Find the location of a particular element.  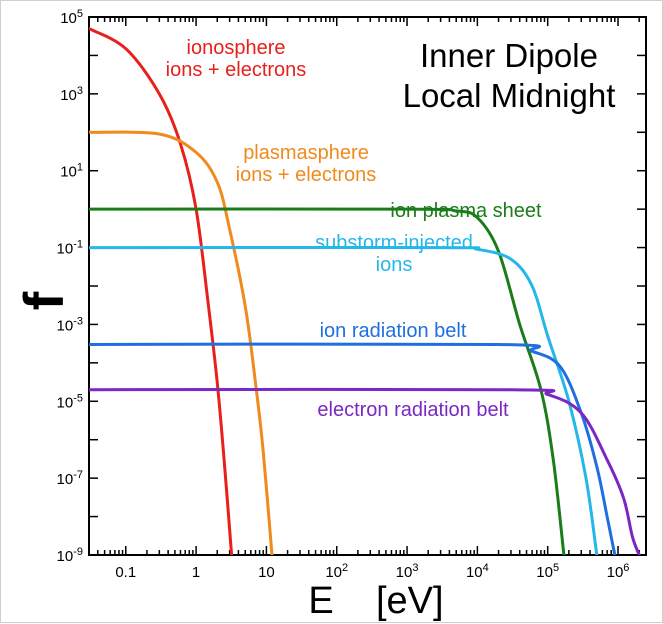

y-tick-label: 10⁵ is located at coordinates (71, 17).